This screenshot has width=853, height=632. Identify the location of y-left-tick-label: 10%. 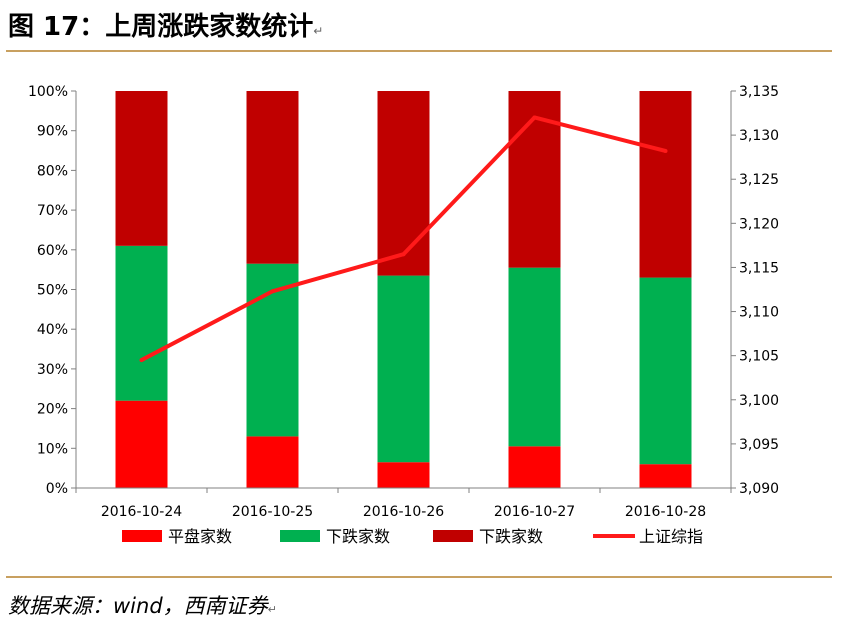
(52, 449).